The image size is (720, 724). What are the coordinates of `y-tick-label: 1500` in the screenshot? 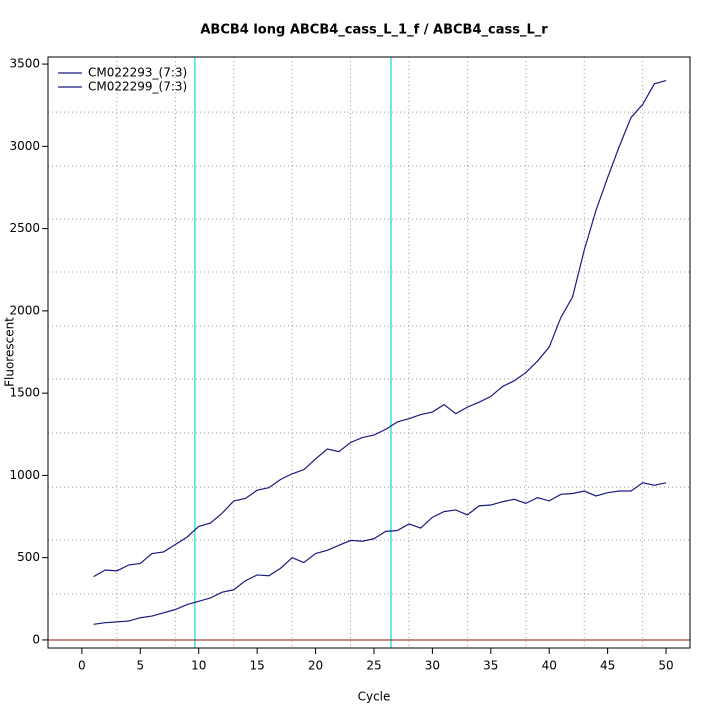 It's located at (24, 393).